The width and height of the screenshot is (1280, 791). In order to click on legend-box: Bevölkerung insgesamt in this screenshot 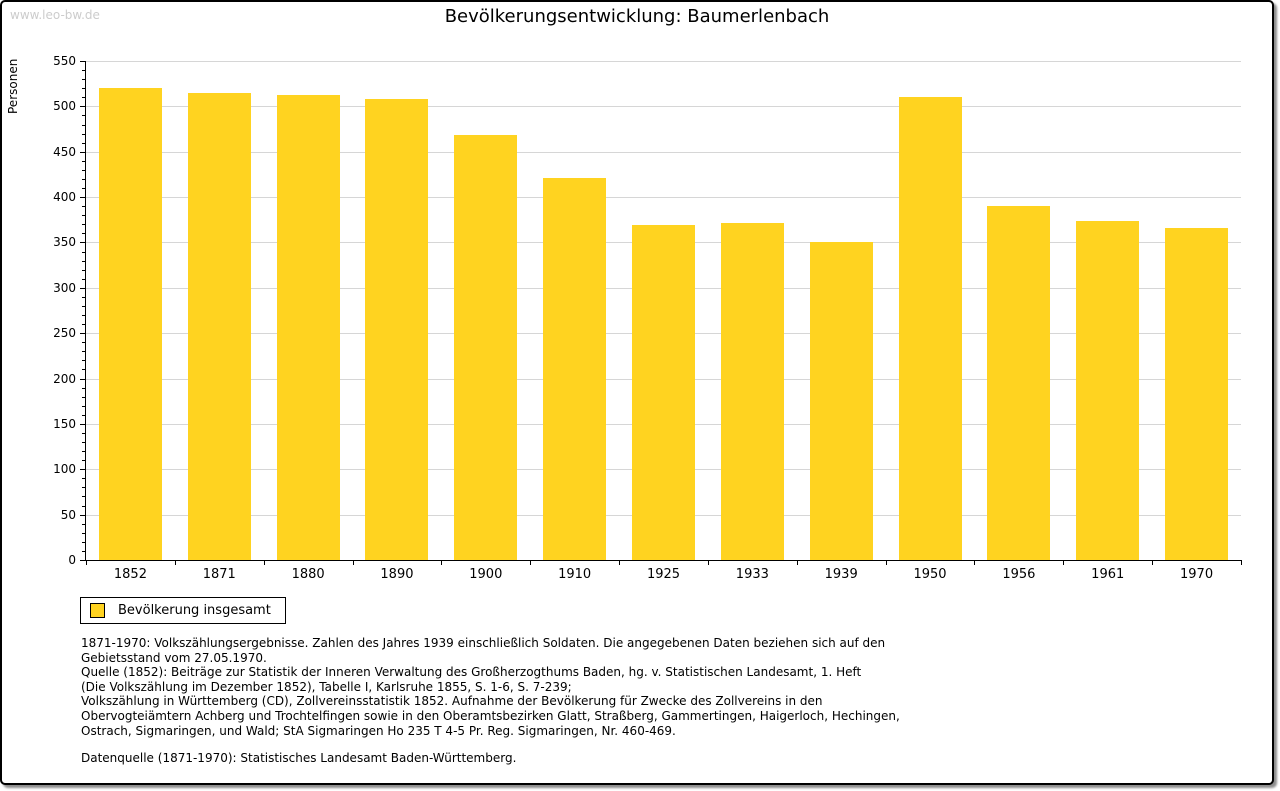, I will do `click(183, 610)`.